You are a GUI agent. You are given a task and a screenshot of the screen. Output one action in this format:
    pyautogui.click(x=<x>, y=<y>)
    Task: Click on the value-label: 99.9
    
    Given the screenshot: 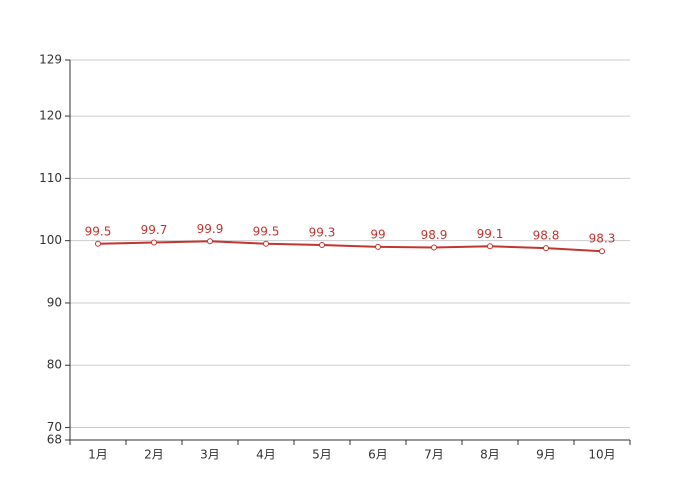 What is the action you would take?
    pyautogui.click(x=210, y=229)
    